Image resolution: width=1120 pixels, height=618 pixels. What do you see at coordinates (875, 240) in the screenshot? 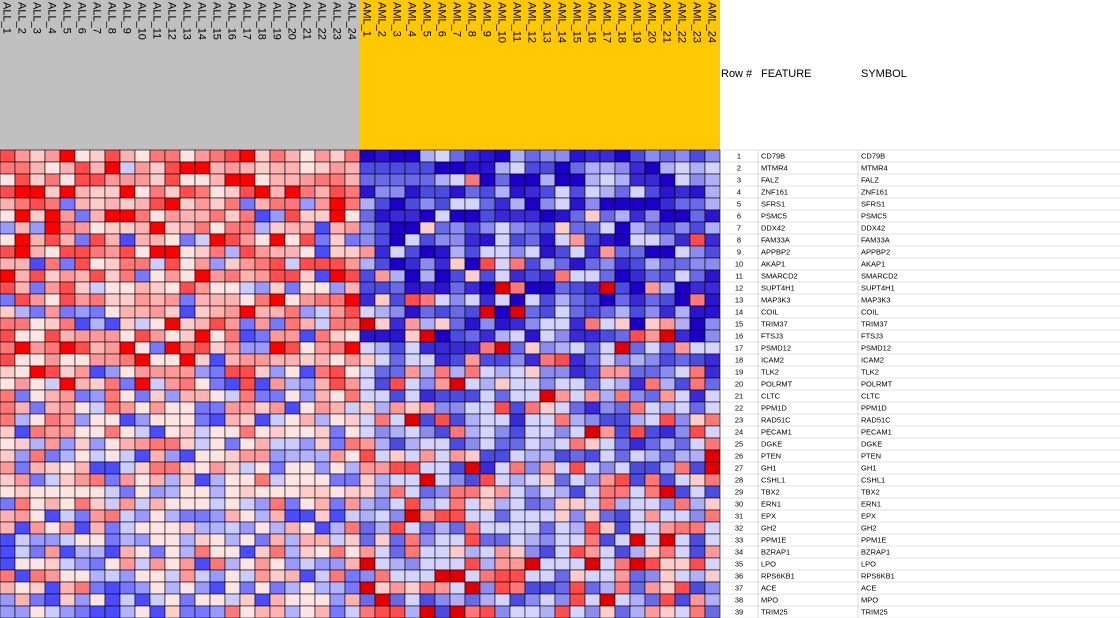
I see `symbol-label: FAM33A` at bounding box center [875, 240].